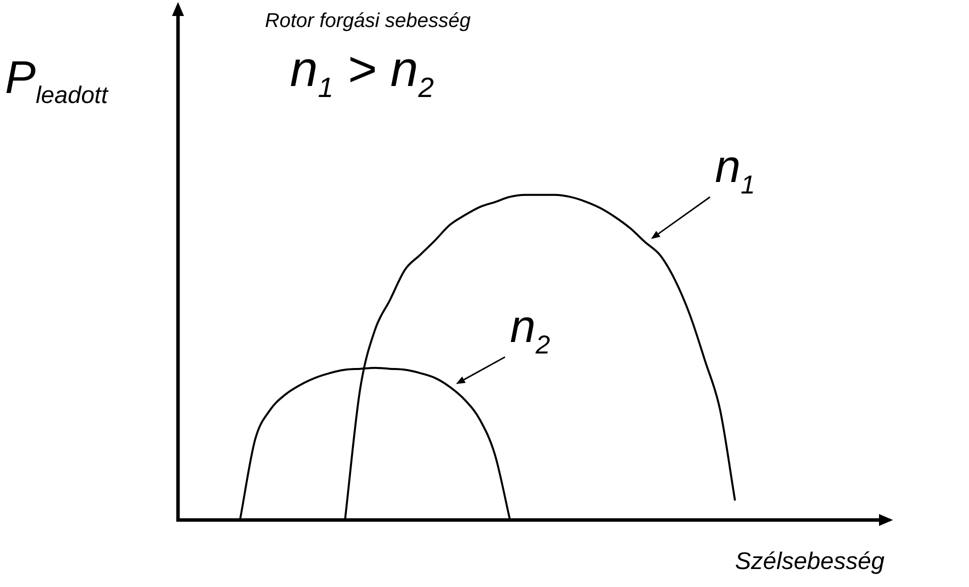  What do you see at coordinates (362, 72) in the screenshot?
I see `text: n$_{1}$ > n$_{2}$` at bounding box center [362, 72].